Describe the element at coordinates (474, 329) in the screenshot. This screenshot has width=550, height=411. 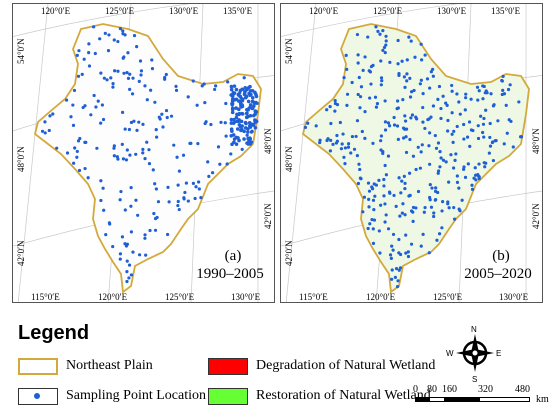
I see `compass-n: N` at that location.